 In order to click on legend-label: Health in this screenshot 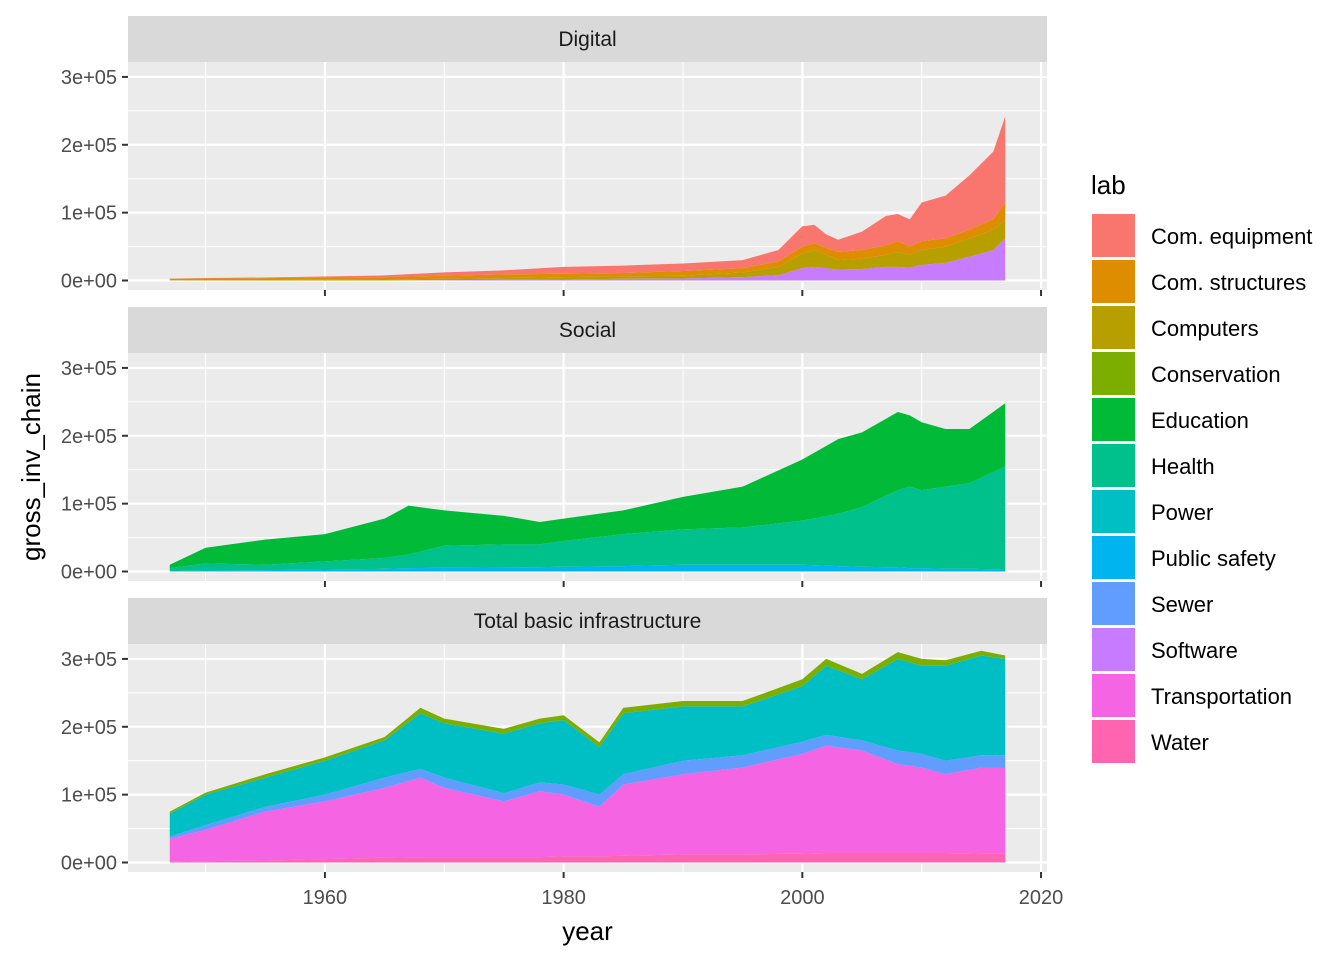, I will do `click(1183, 466)`.